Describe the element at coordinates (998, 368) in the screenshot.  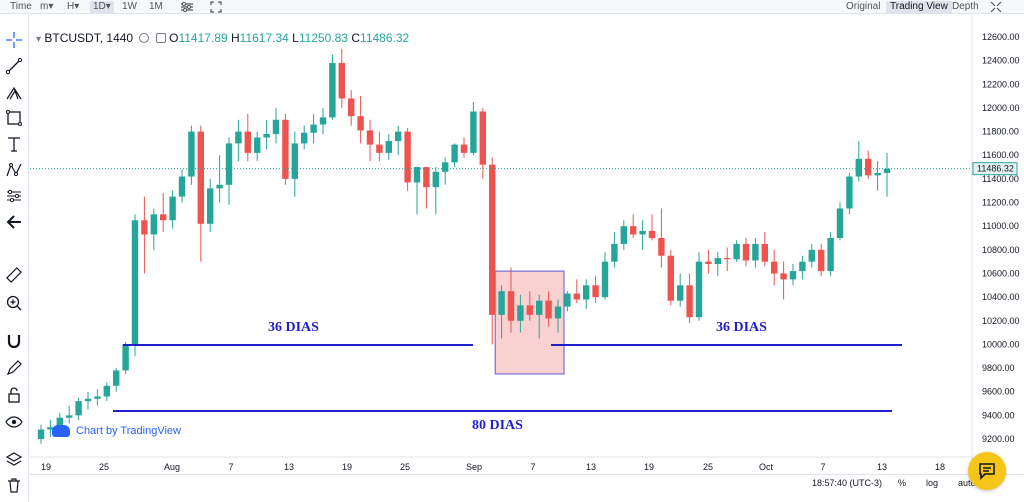
I see `y-tick-label: 9800.00` at that location.